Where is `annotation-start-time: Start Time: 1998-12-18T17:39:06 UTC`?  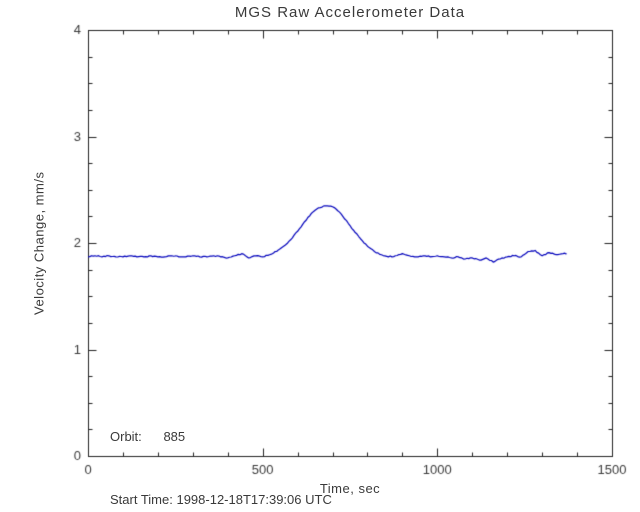
annotation-start-time: Start Time: 1998-12-18T17:39:06 UTC is located at coordinates (221, 499).